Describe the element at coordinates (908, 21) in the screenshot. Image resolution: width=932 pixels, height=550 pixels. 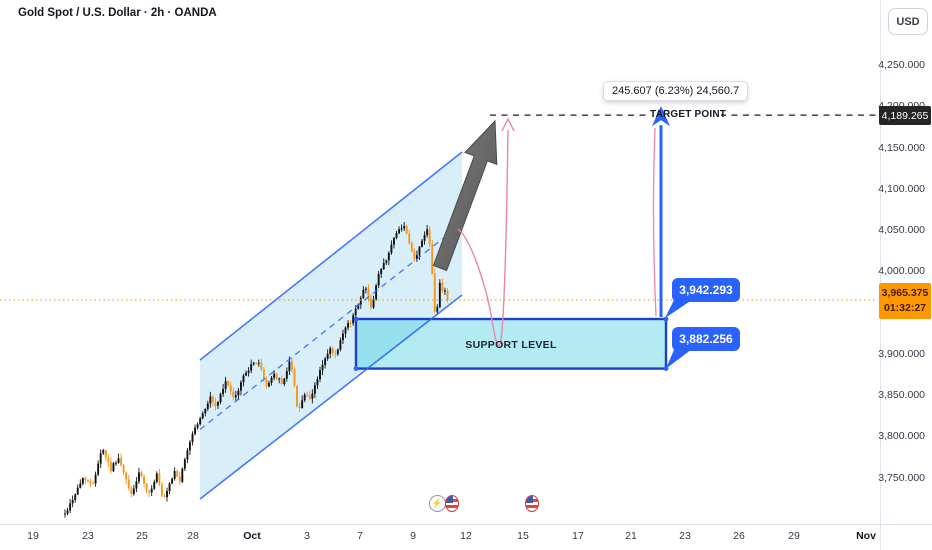
I see `currency-button: USD` at that location.